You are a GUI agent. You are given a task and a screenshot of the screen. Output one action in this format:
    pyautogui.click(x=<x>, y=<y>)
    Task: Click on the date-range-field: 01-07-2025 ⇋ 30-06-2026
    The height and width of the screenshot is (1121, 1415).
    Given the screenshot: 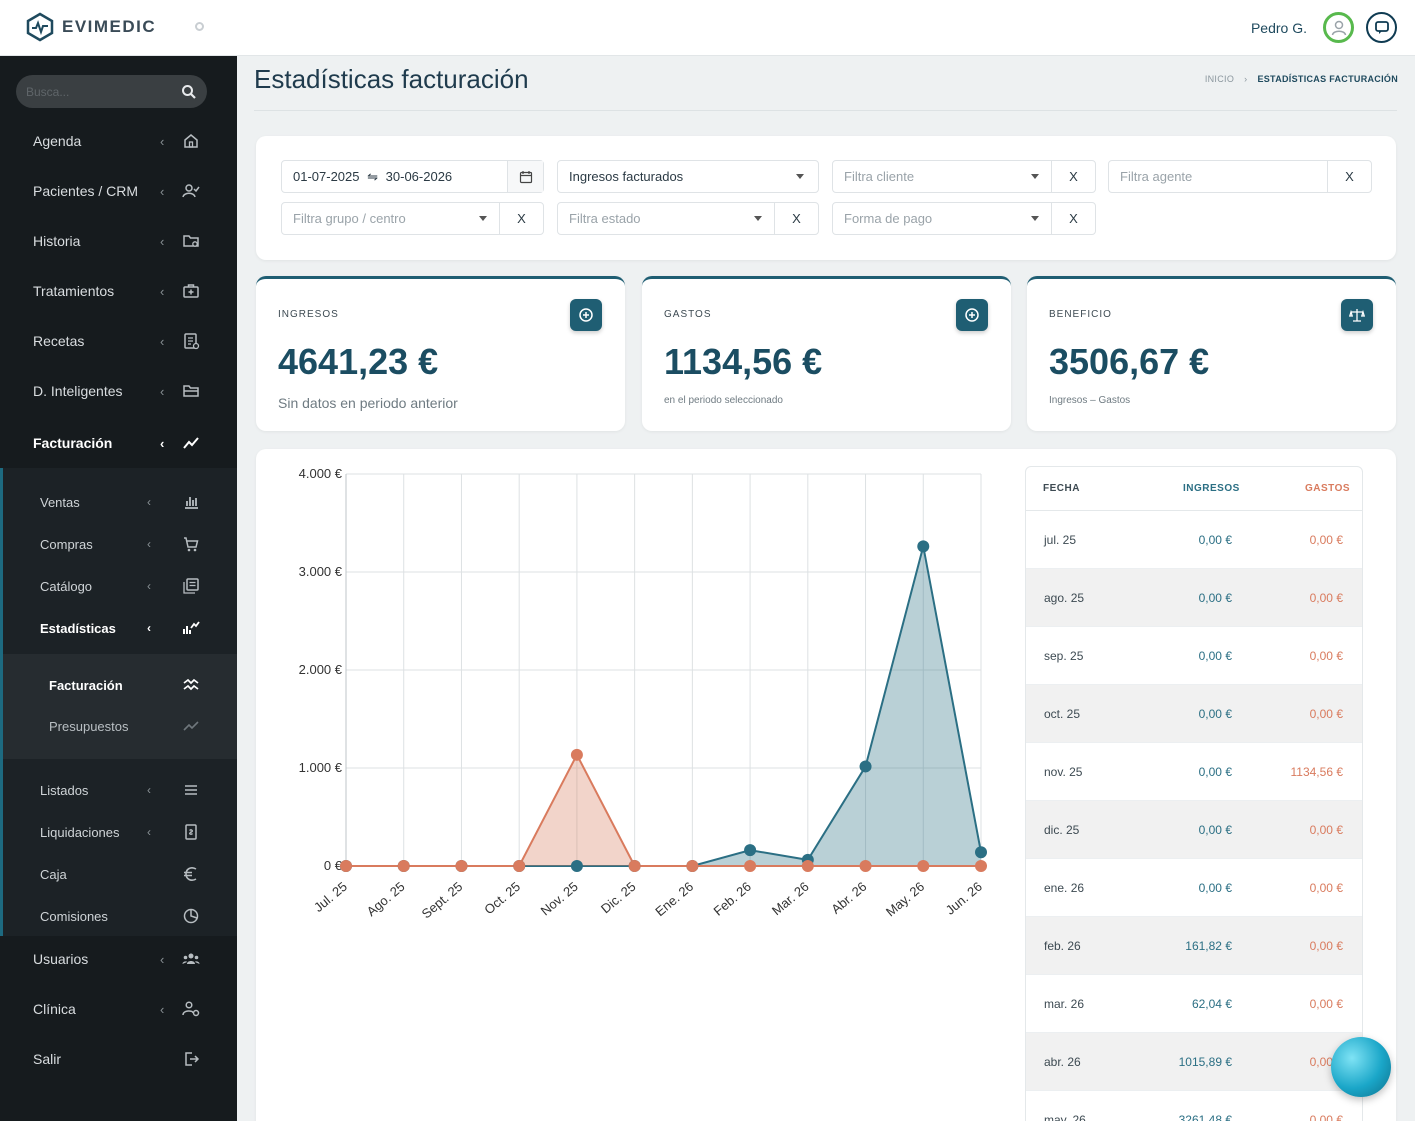 What is the action you would take?
    pyautogui.click(x=412, y=176)
    